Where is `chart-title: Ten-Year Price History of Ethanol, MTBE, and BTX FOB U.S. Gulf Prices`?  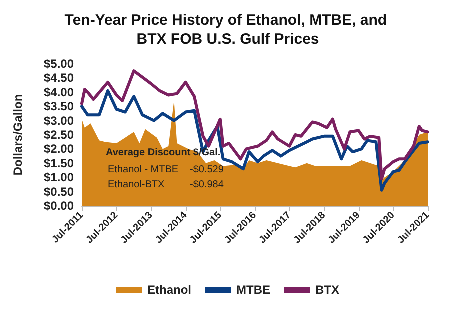 chart-title: Ten-Year Price History of Ethanol, MTBE, and BTX FOB U.S. Gulf Prices is located at coordinates (228, 30).